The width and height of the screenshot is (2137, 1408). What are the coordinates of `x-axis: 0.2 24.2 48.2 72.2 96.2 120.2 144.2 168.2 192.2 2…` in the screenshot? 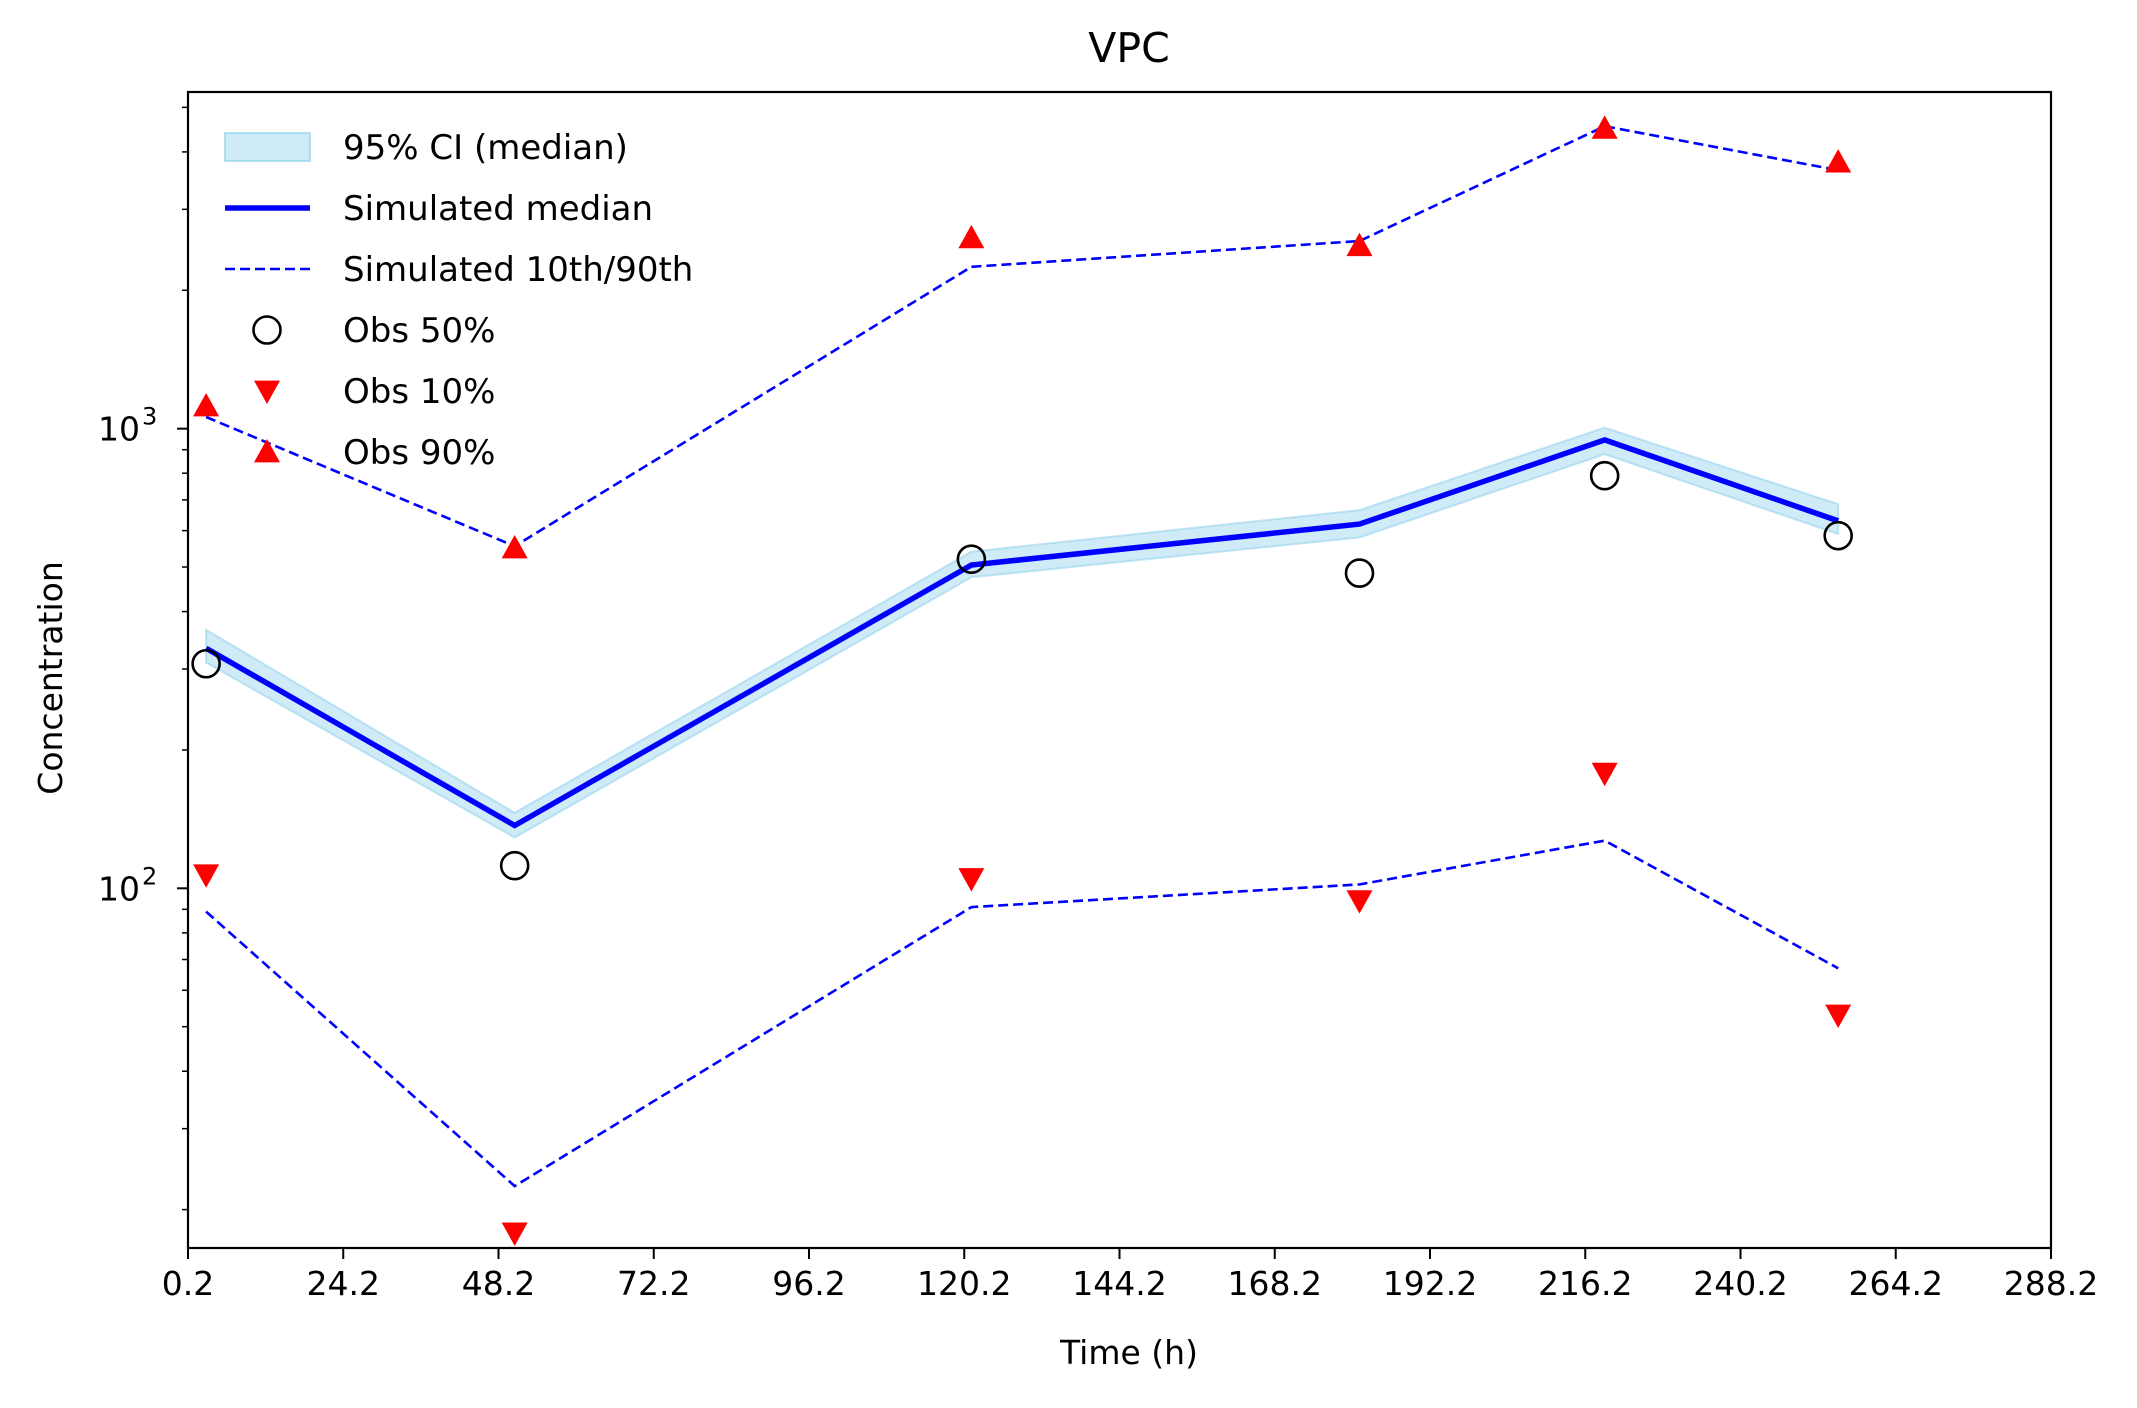 It's located at (1130, 1275).